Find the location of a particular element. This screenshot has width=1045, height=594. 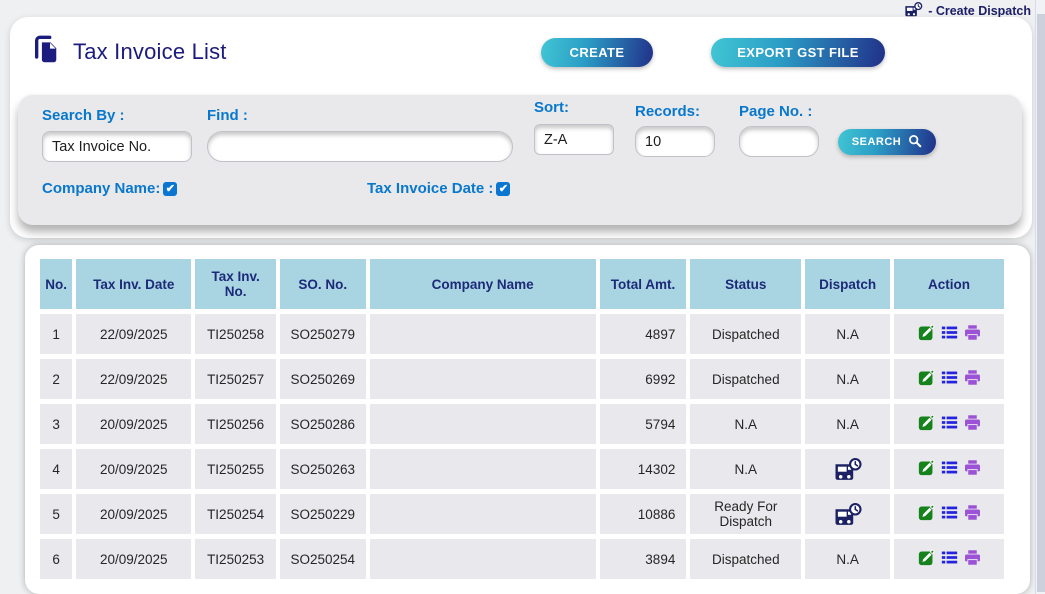

search-button: SEARCH is located at coordinates (887, 142).